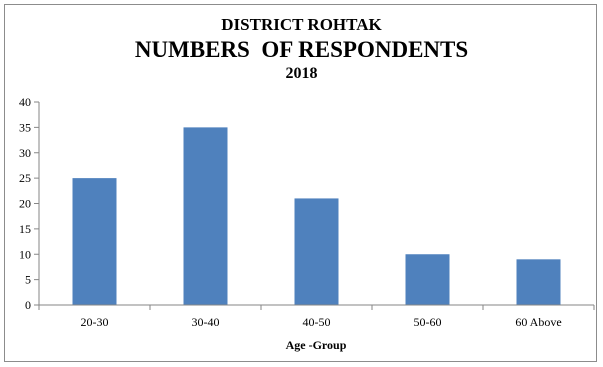 The height and width of the screenshot is (367, 603). What do you see at coordinates (28, 280) in the screenshot?
I see `y-tick-label: 5` at bounding box center [28, 280].